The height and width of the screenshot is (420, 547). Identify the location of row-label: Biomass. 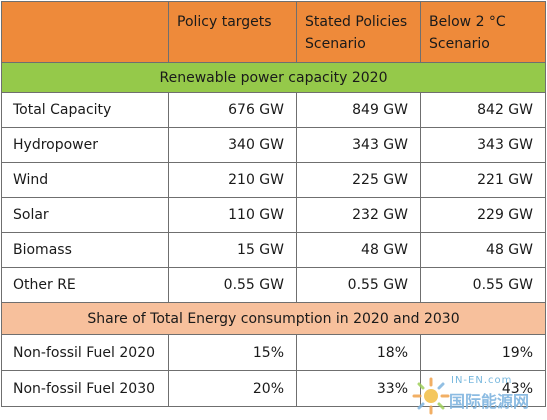
(85, 250).